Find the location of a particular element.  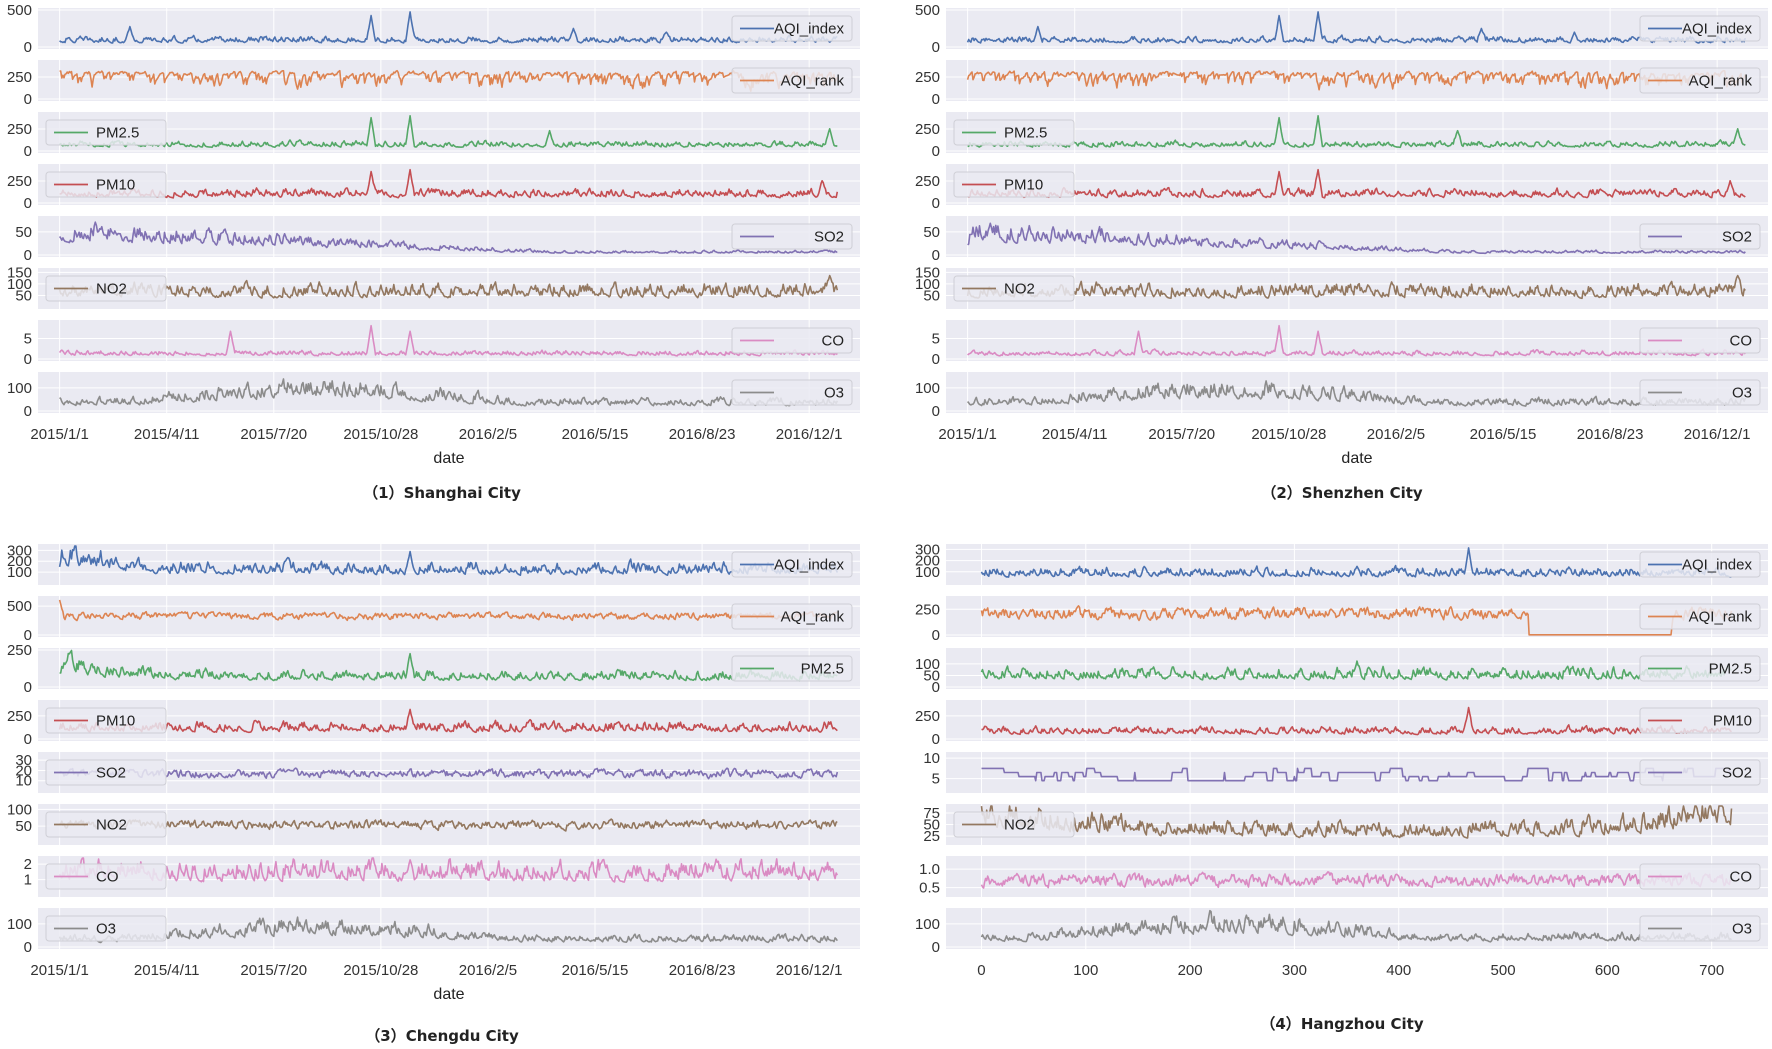

hangzhou-pm2-5-ytick-label: 100 is located at coordinates (927, 664).